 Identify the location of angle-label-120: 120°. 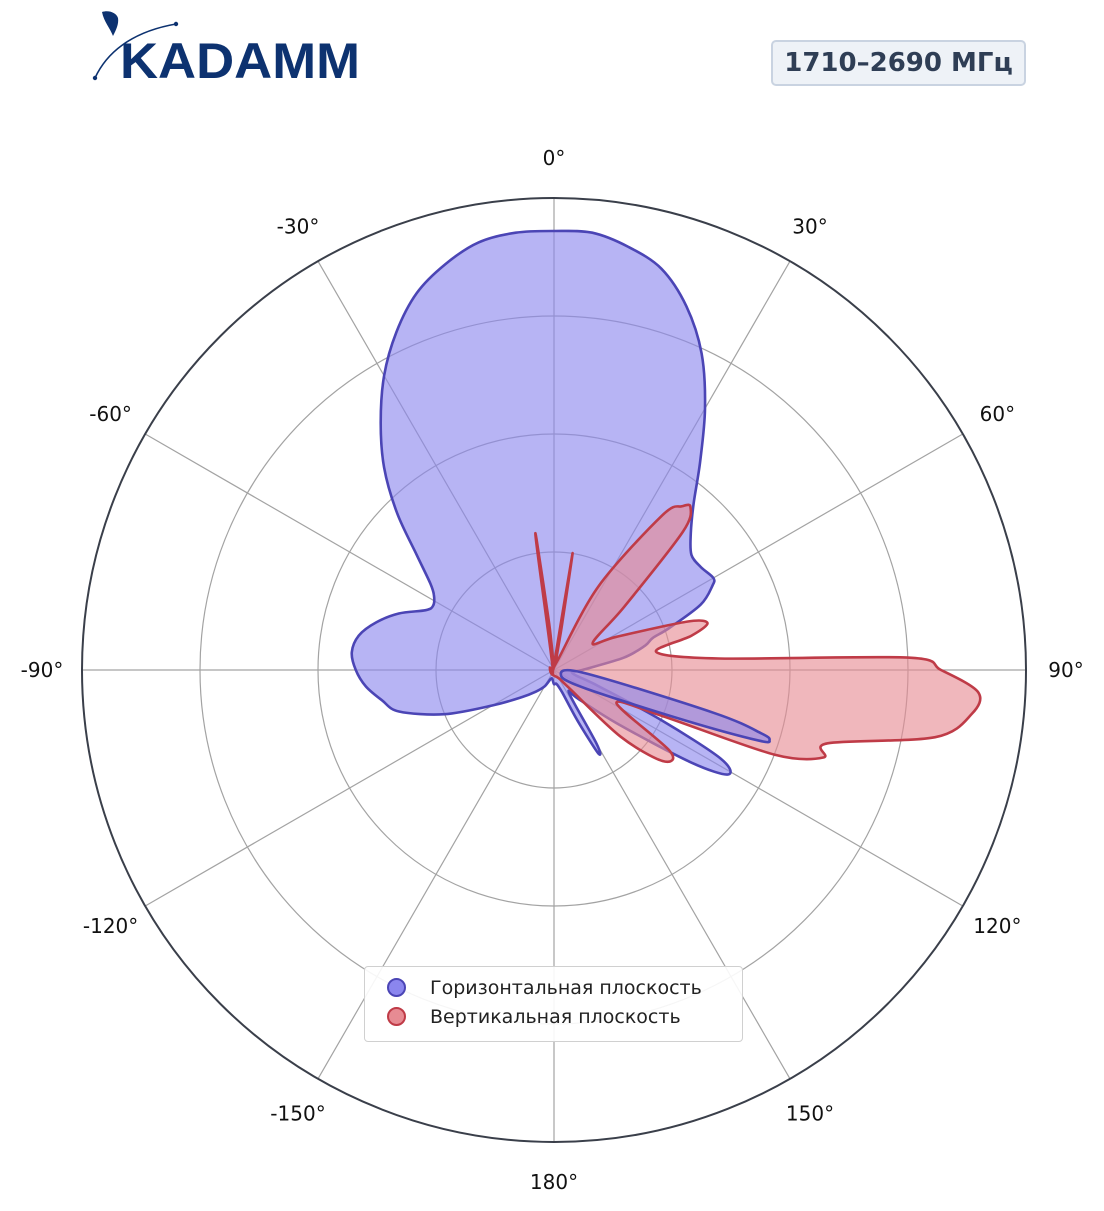
(997, 926).